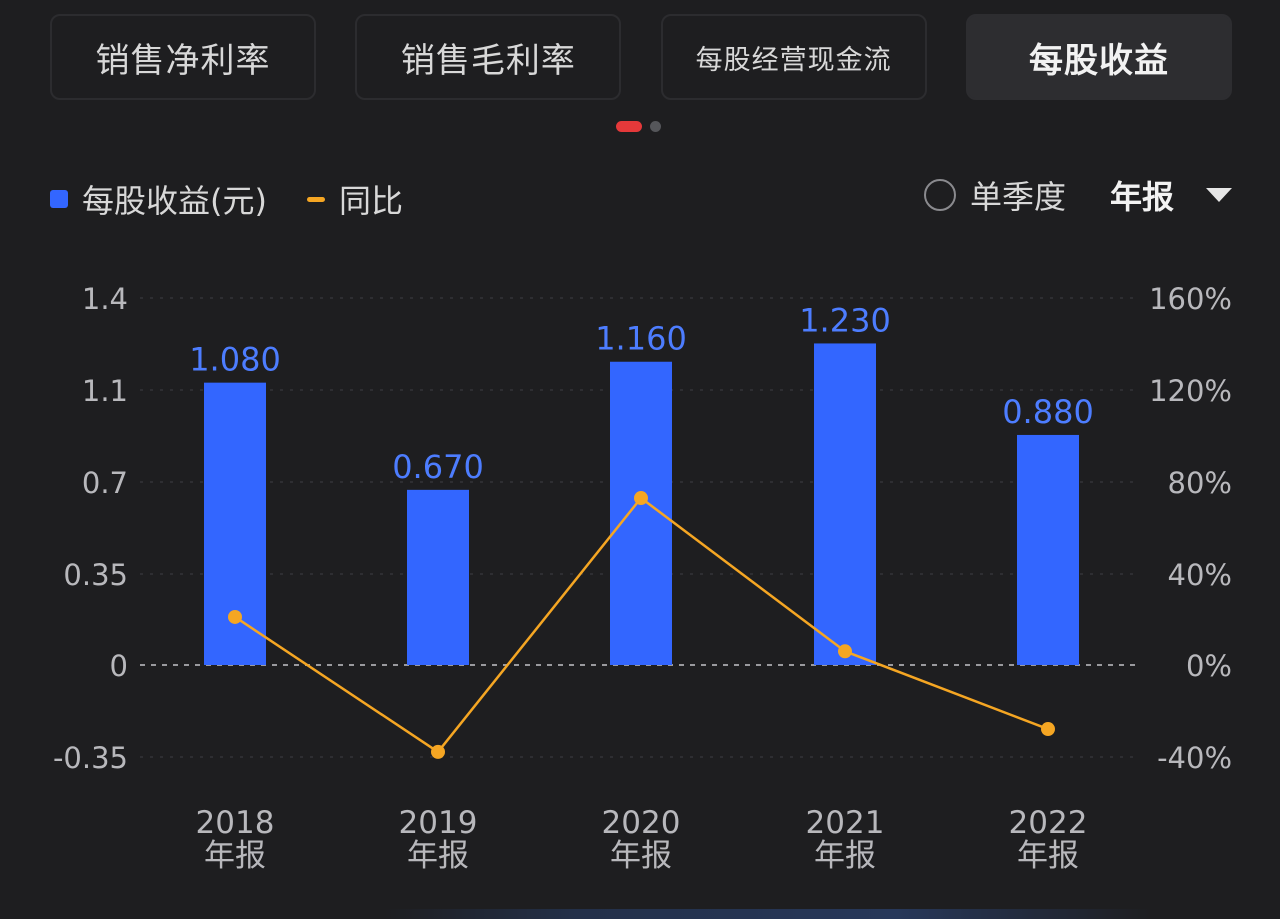 The image size is (1280, 919). I want to click on tab-gross-profit-margin: 销售毛利率, so click(488, 57).